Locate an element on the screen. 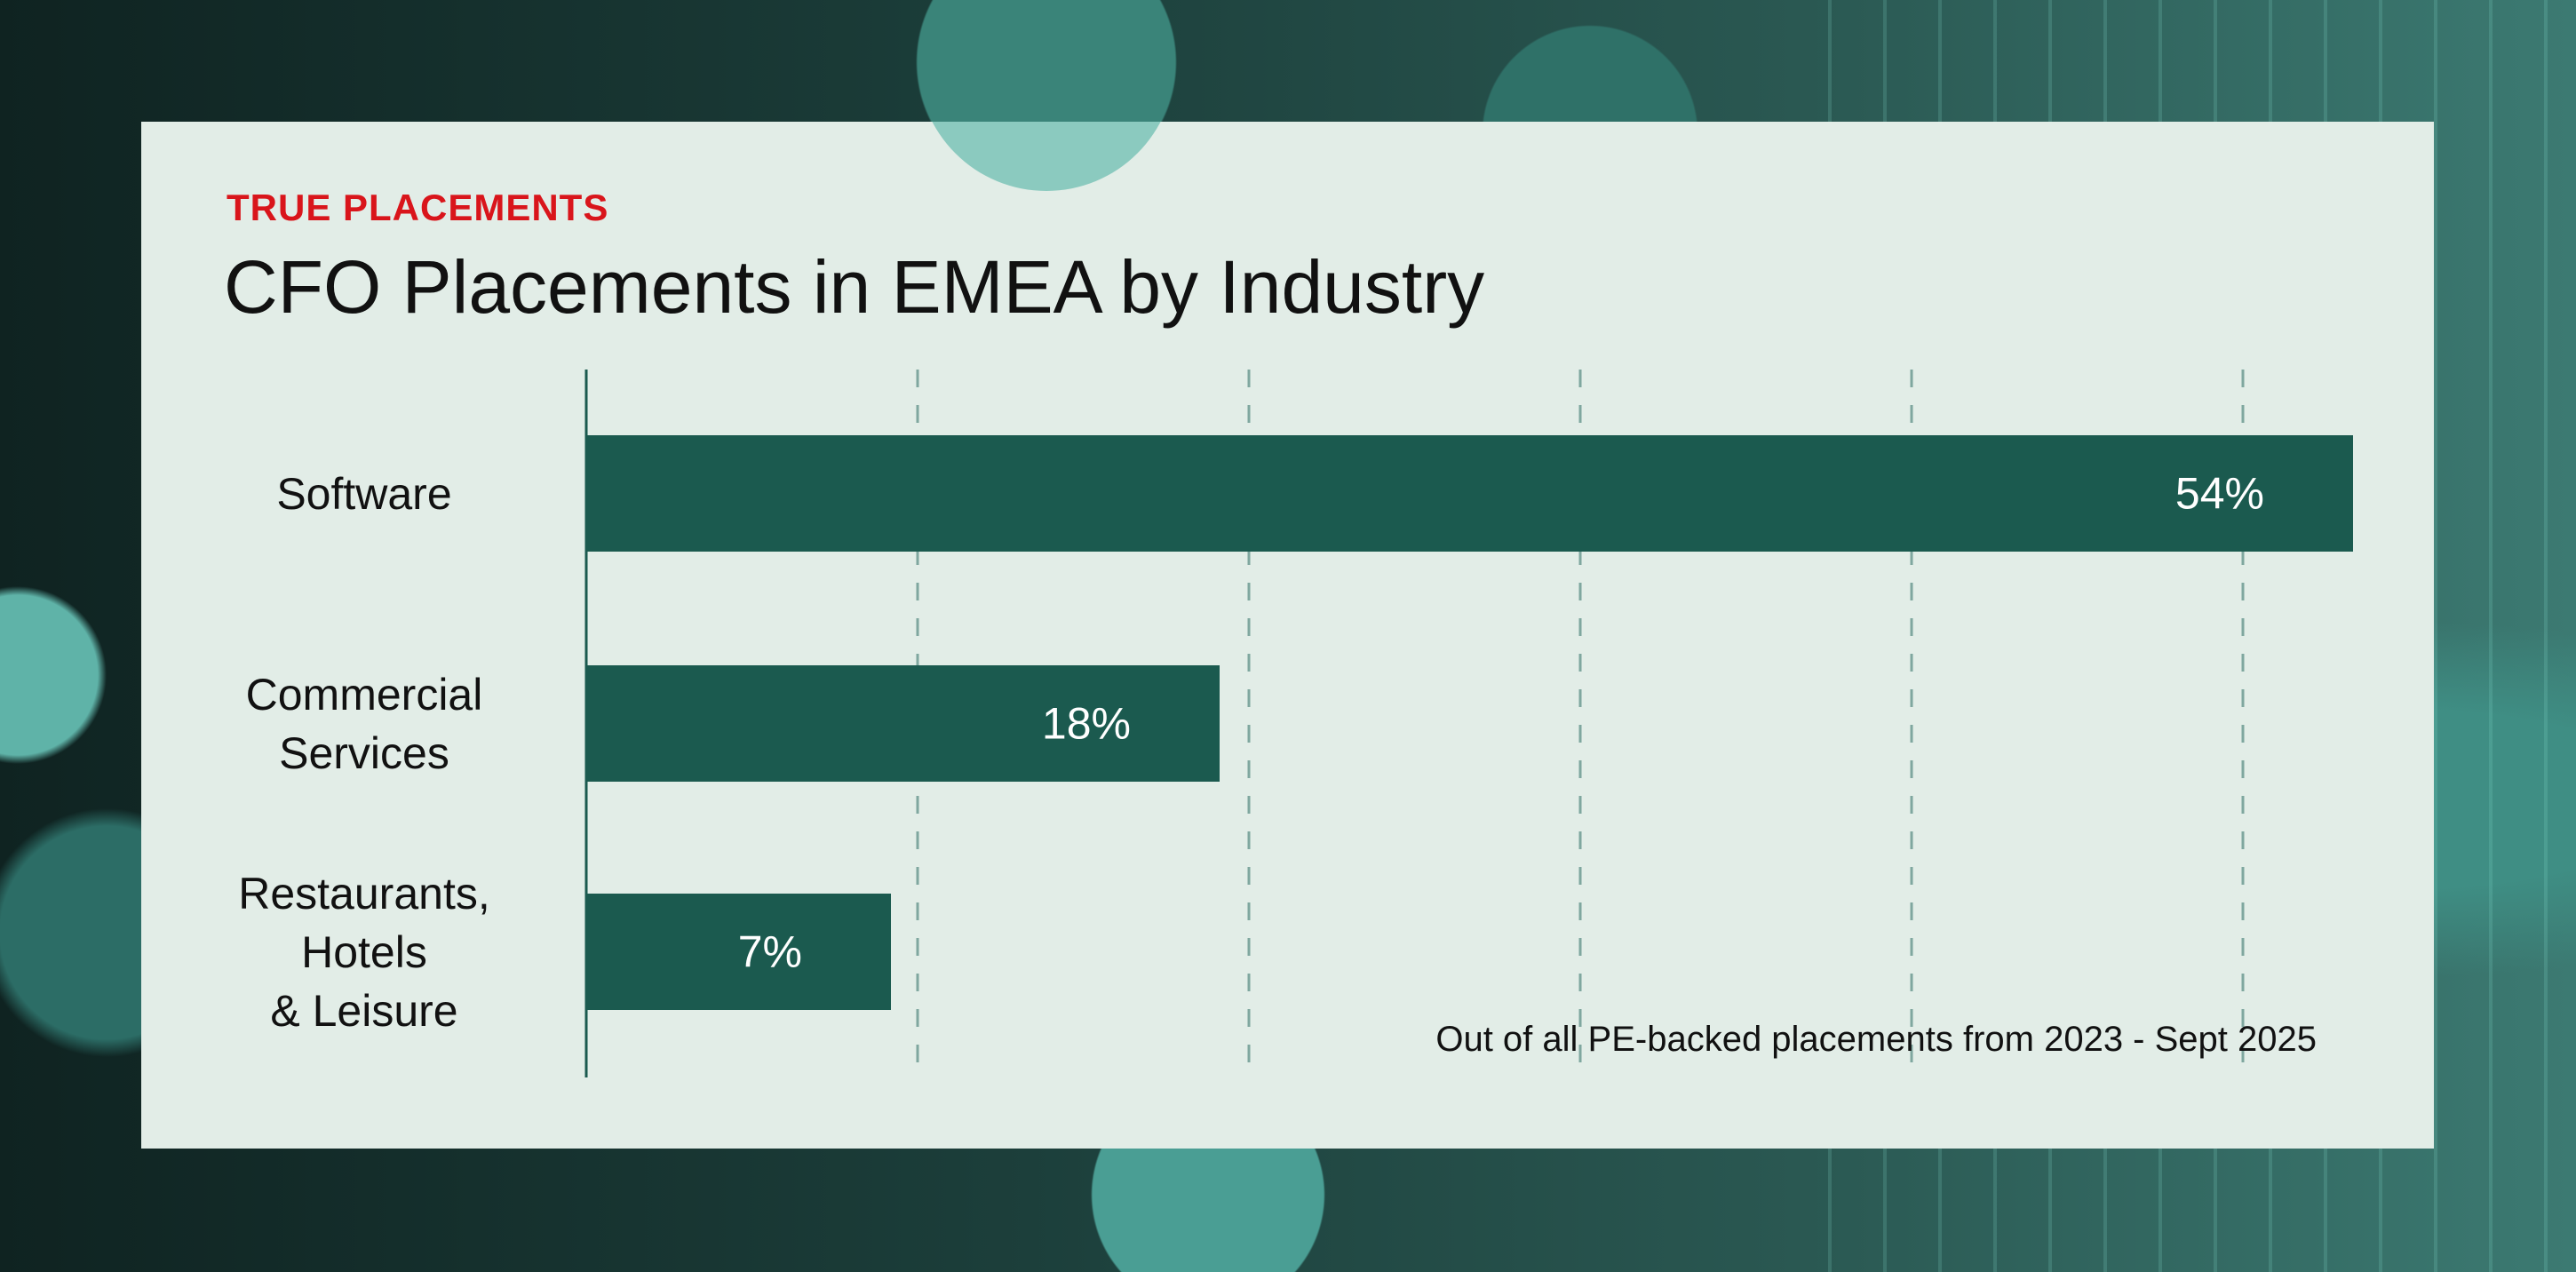 Image resolution: width=2576 pixels, height=1272 pixels. category-label-line: & Leisure is located at coordinates (364, 1011).